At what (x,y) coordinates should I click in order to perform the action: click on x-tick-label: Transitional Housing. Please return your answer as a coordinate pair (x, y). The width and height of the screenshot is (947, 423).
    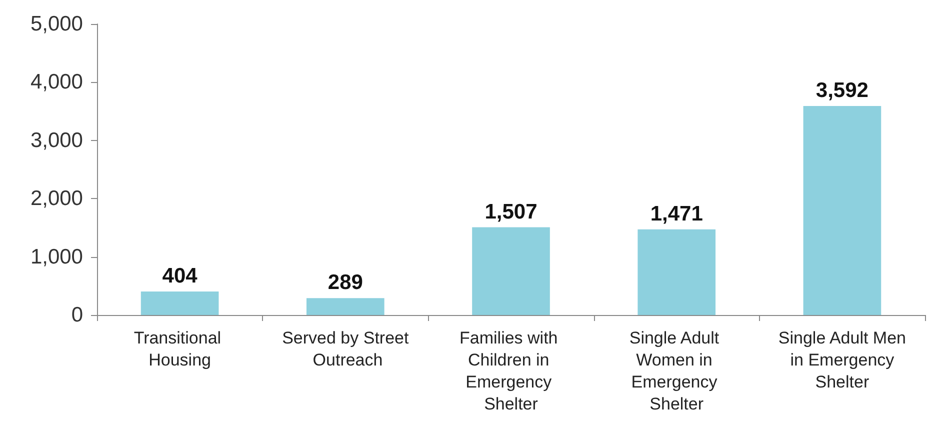
    Looking at the image, I should click on (180, 349).